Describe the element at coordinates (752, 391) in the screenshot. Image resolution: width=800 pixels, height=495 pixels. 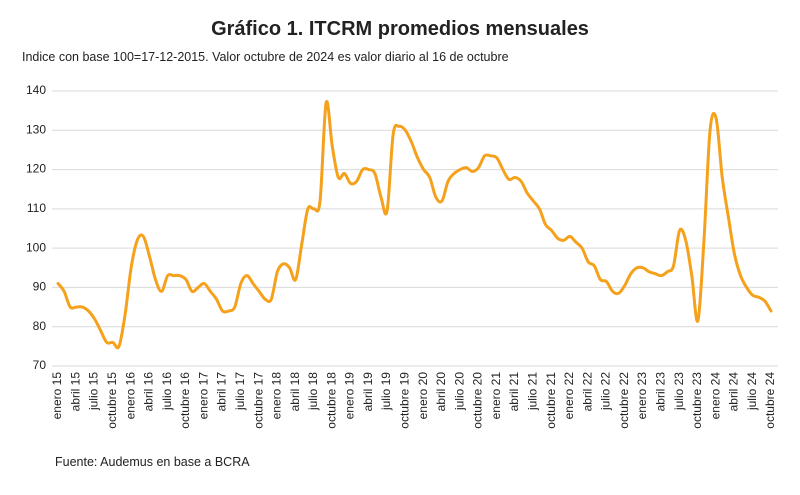
I see `x-tick-label: julio 24` at that location.